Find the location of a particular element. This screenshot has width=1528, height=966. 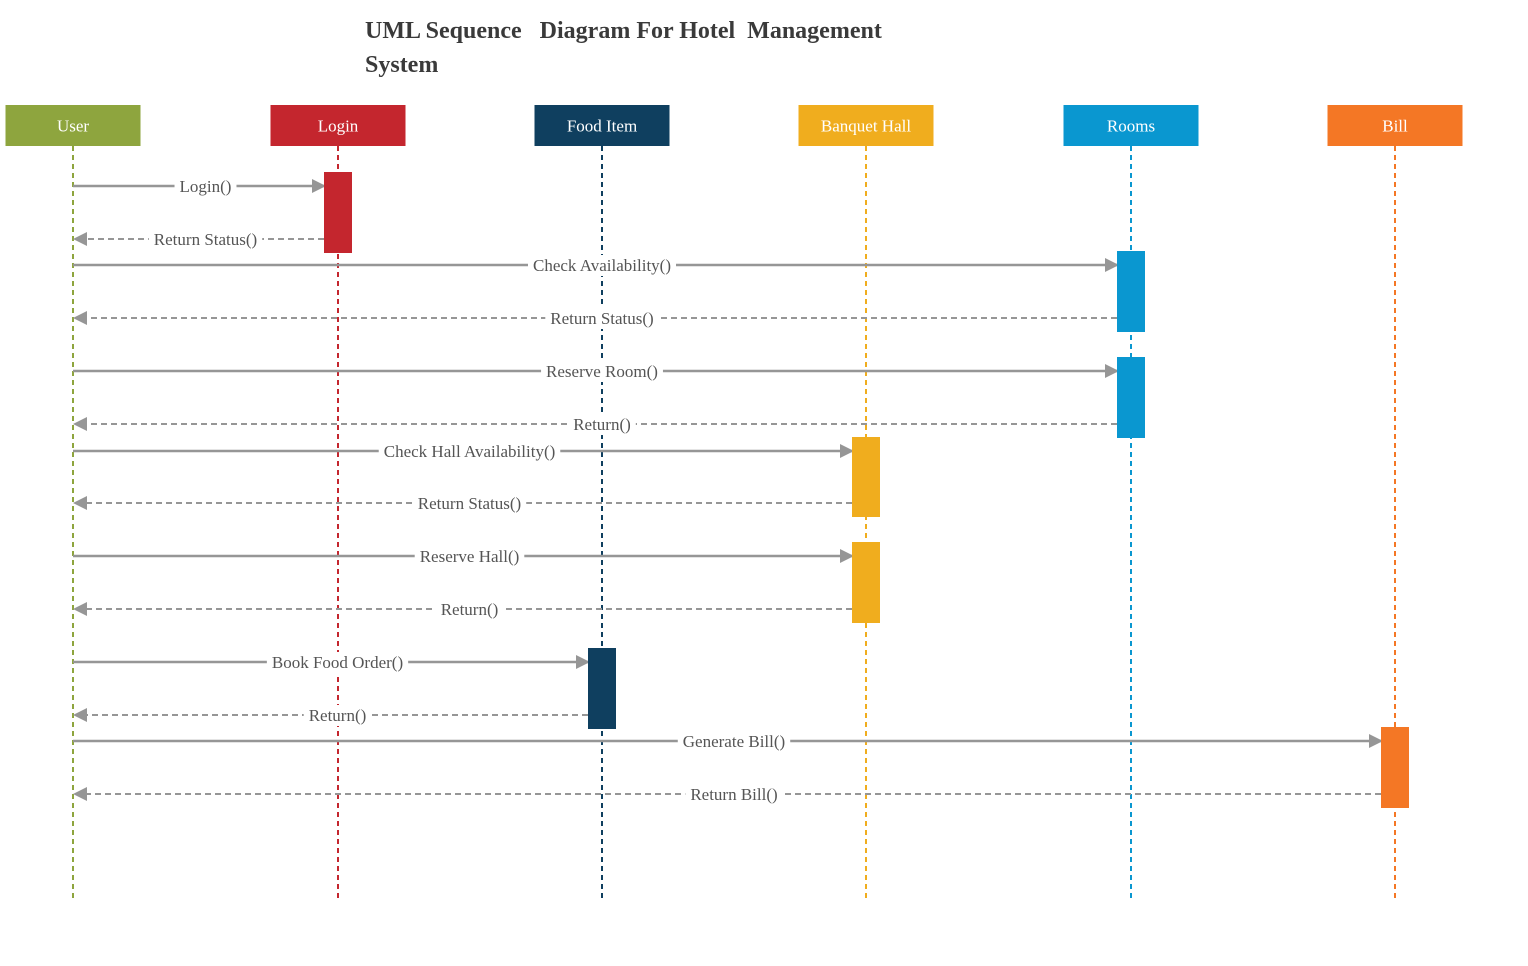

message-11: Return() is located at coordinates (330, 715).